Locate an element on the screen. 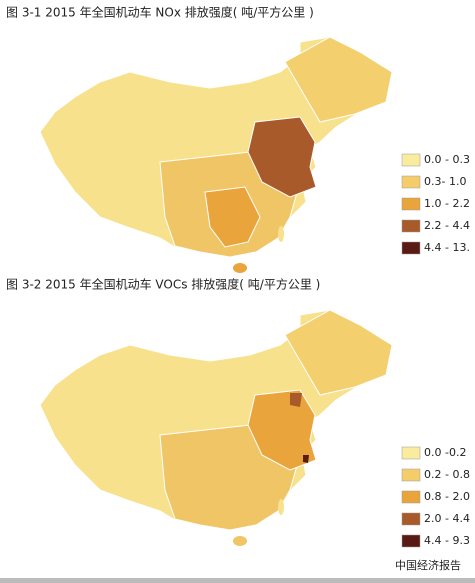  legend-label: 0.8 - 2.0 is located at coordinates (447, 496).